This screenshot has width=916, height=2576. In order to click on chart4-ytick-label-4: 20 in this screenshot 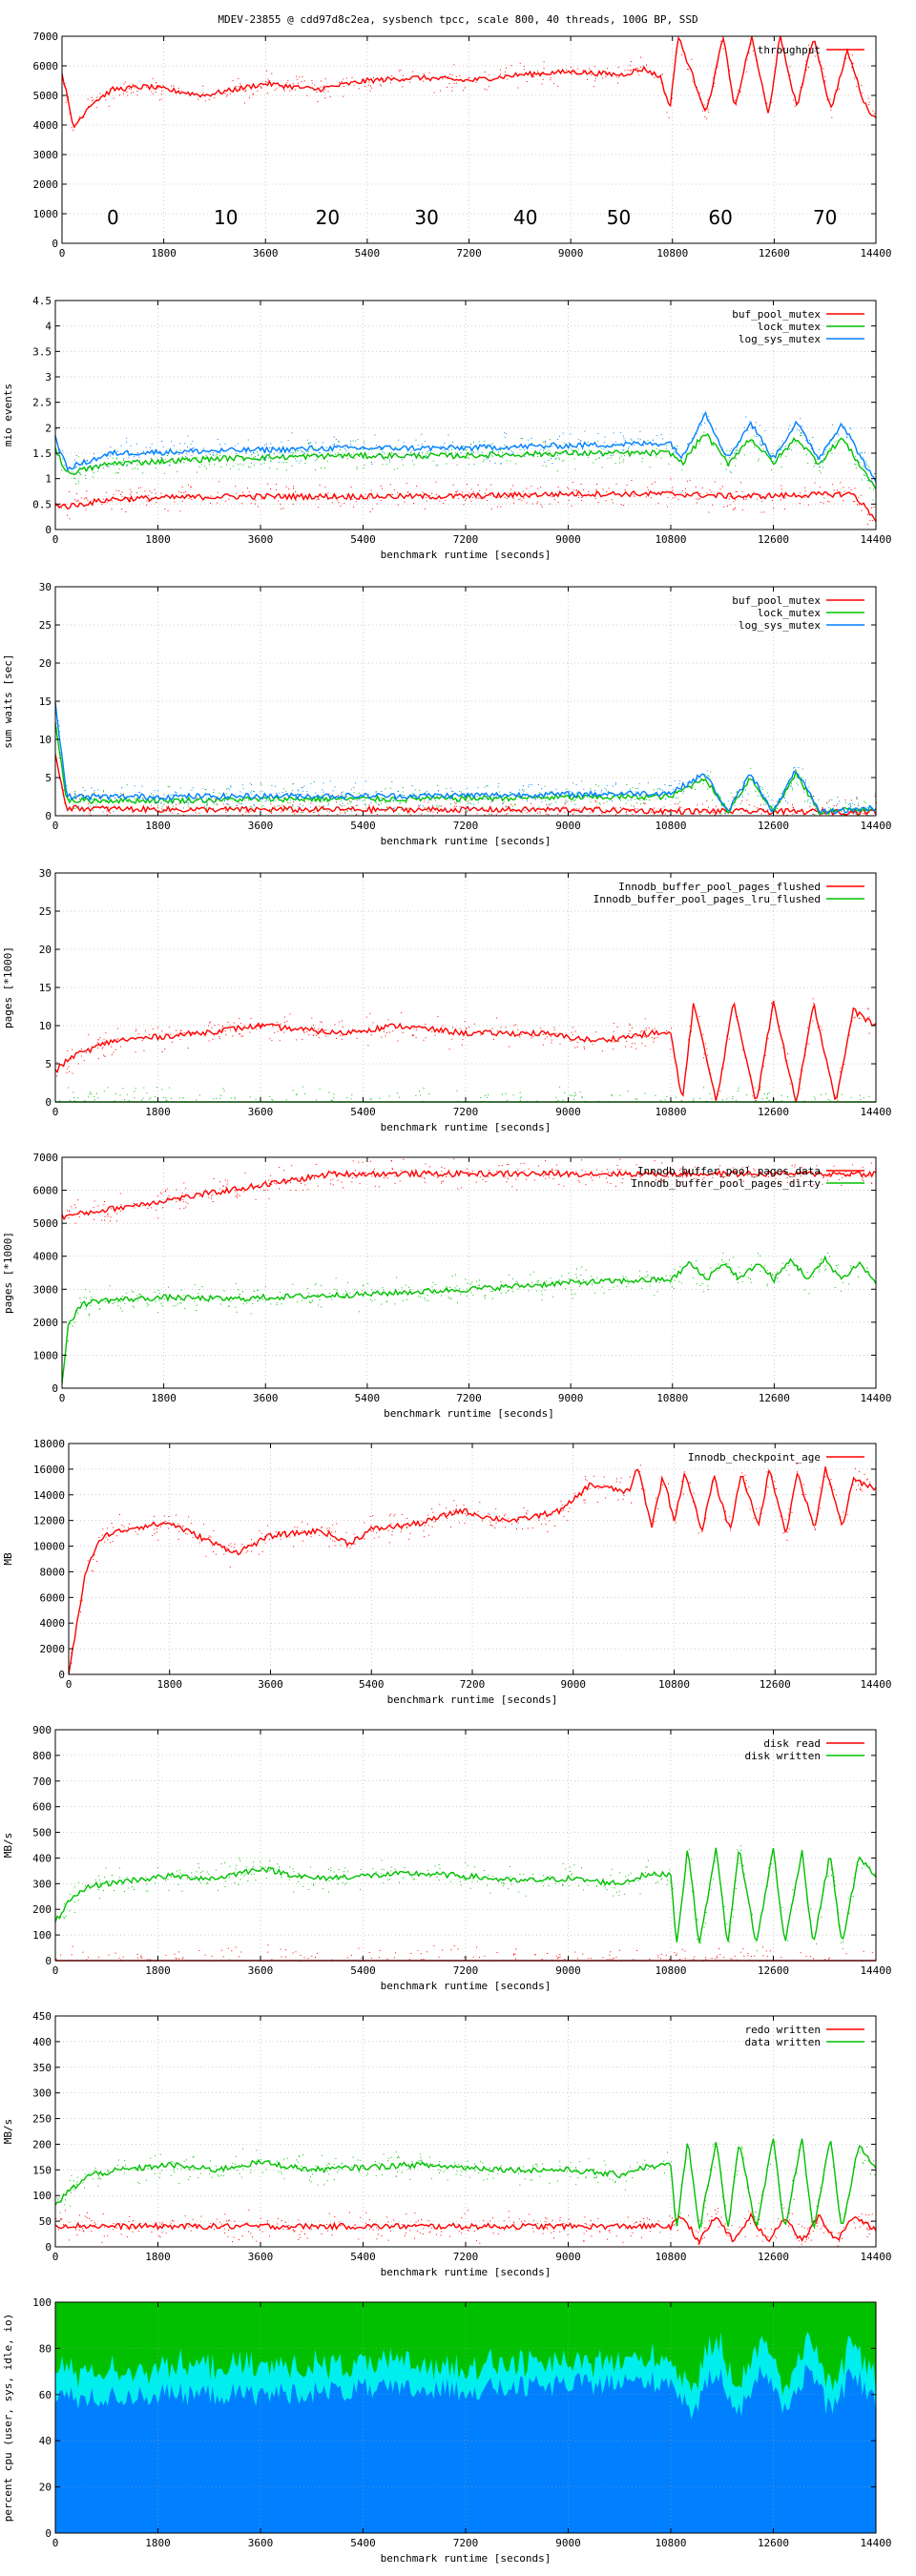, I will do `click(45, 950)`.